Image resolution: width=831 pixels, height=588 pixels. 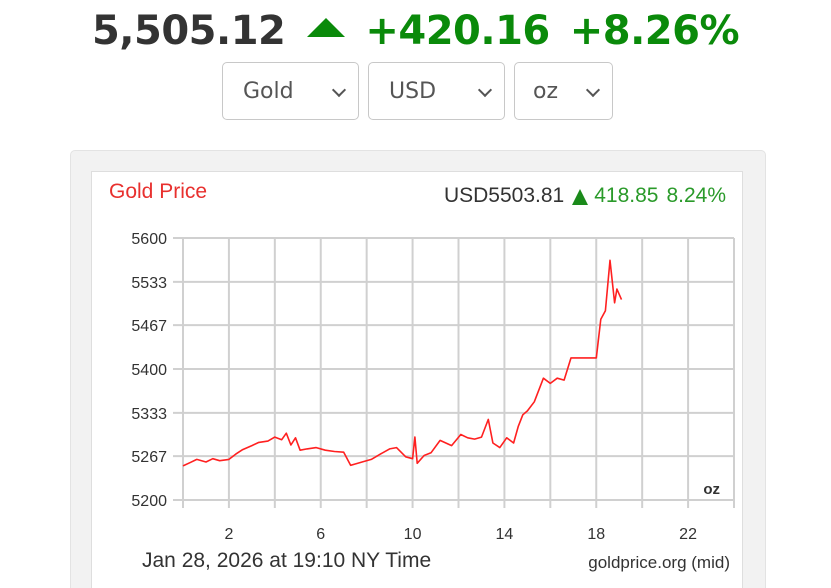 What do you see at coordinates (505, 534) in the screenshot?
I see `x-tick-label: 14` at bounding box center [505, 534].